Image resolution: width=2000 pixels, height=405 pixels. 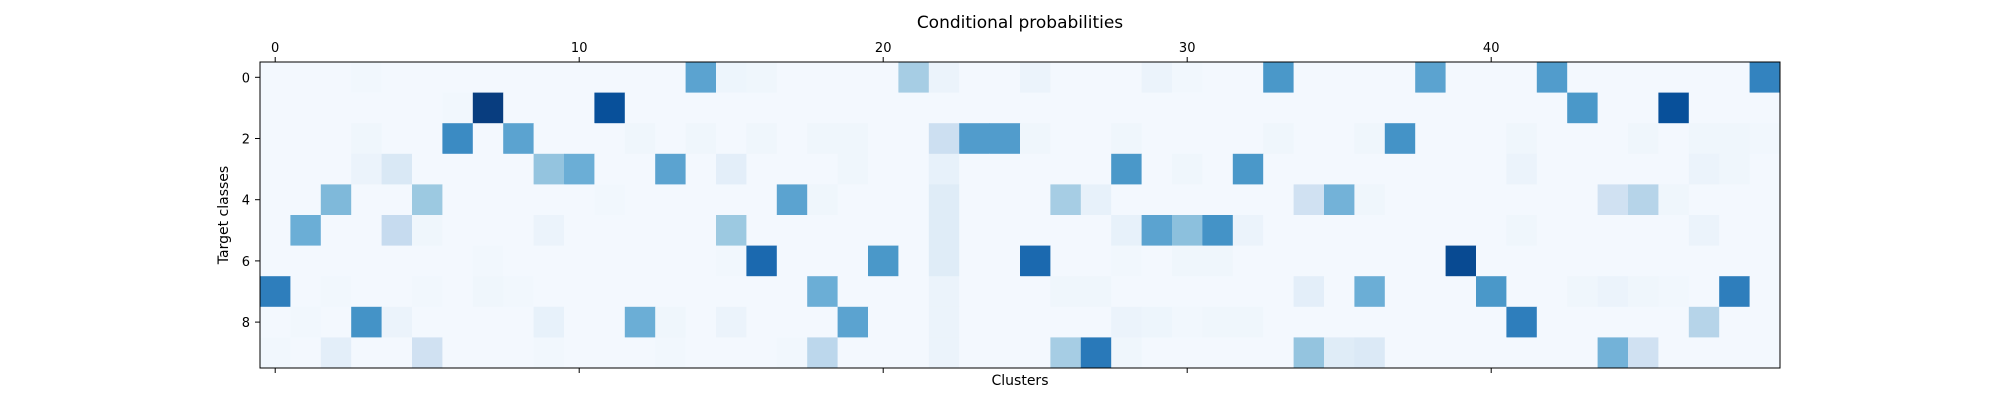 I want to click on heatmap-cell-r7-c40, so click(x=1491, y=292).